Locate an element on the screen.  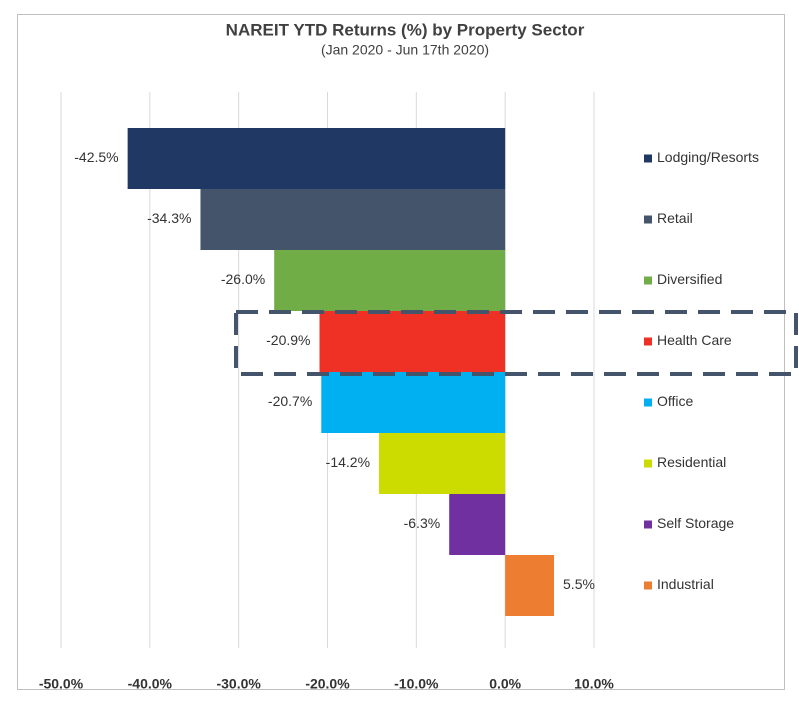
category-label: Lodging/Resorts is located at coordinates (708, 157).